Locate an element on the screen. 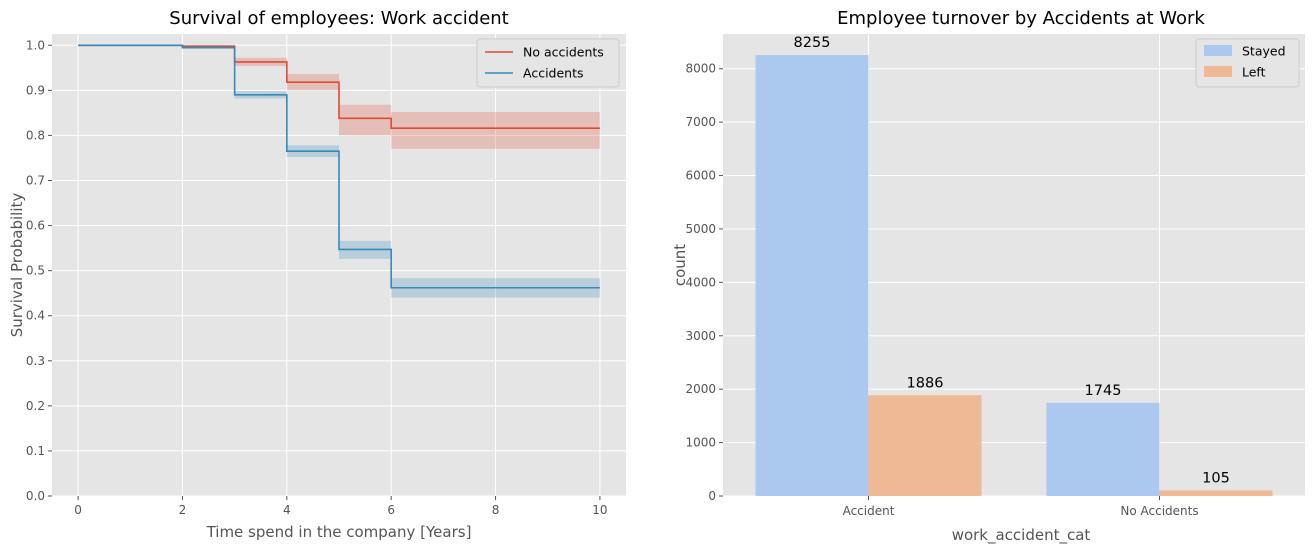  x-tick-label: No Accidents is located at coordinates (1159, 511).